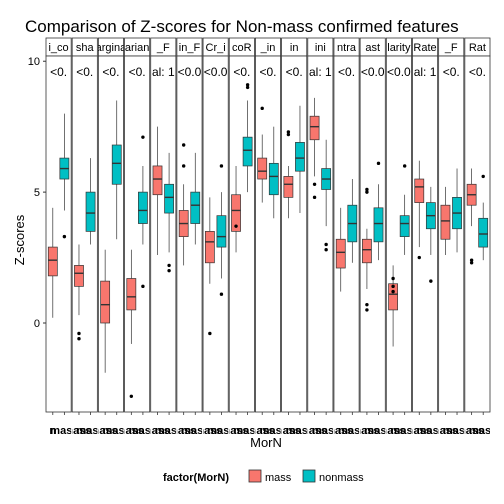  What do you see at coordinates (34, 62) in the screenshot?
I see `y-tick-label: 10` at bounding box center [34, 62].